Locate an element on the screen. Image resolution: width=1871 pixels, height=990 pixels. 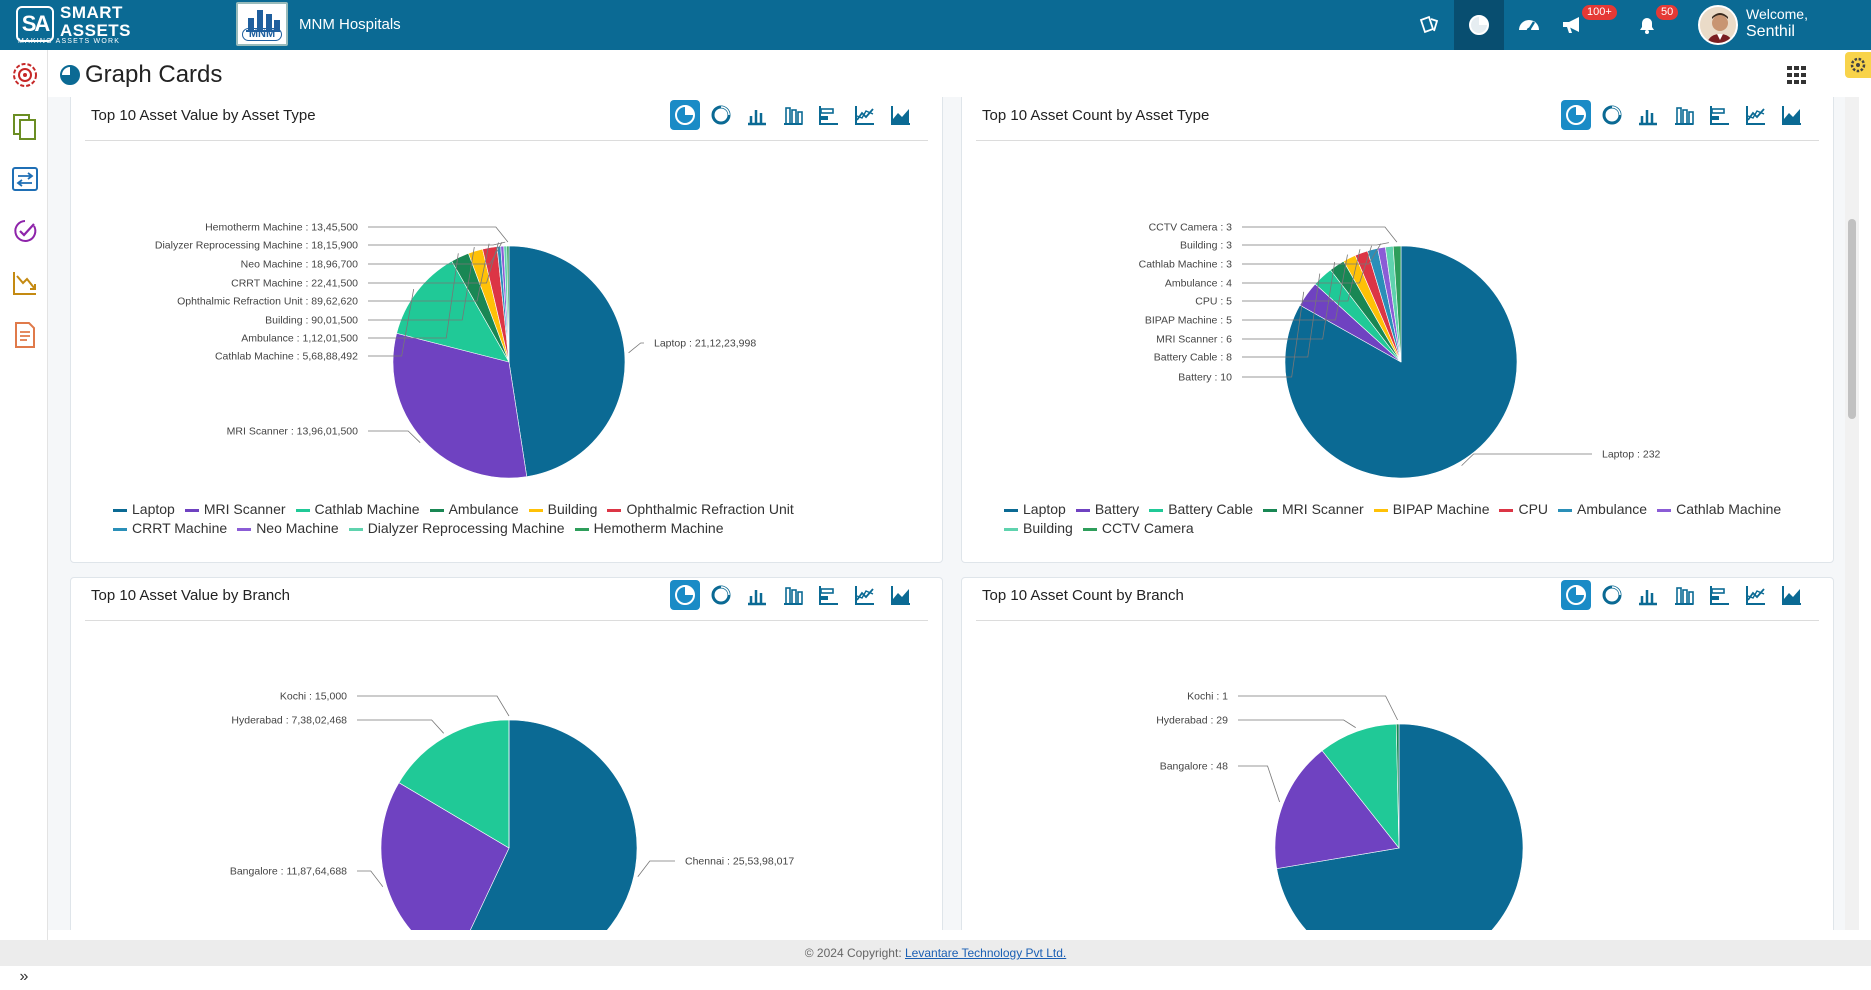
legend-label: Ambulance is located at coordinates (1612, 509).